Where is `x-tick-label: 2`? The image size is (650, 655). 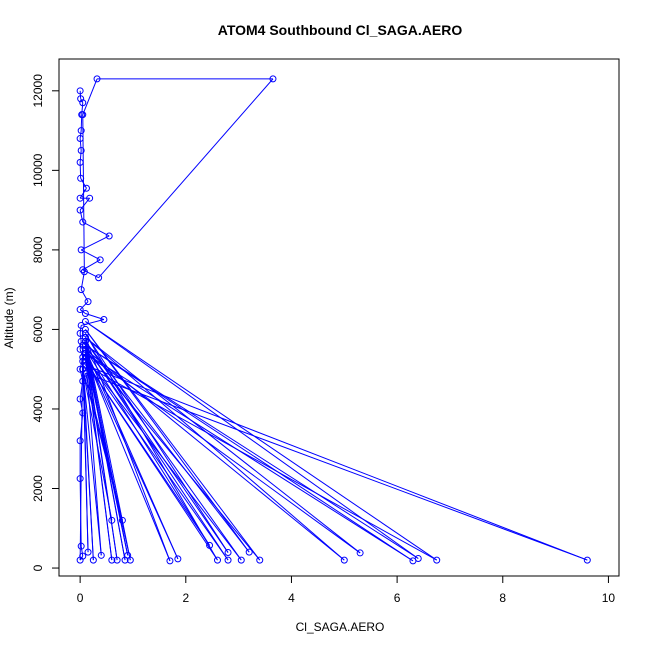 x-tick-label: 2 is located at coordinates (185, 598).